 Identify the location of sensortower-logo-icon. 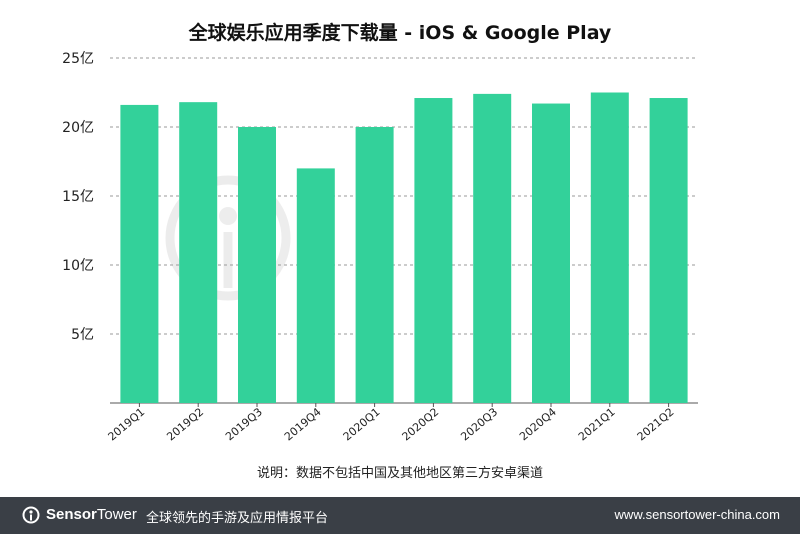
(31, 515).